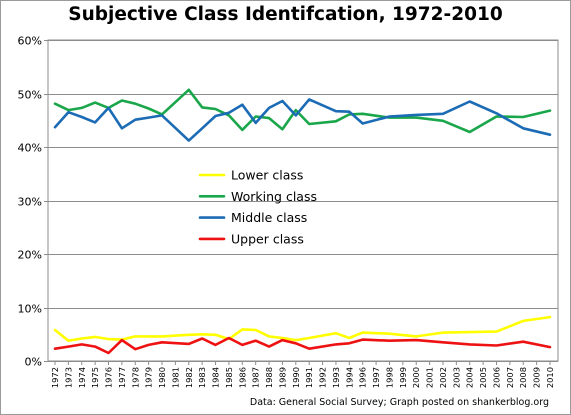 Image resolution: width=571 pixels, height=415 pixels. Describe the element at coordinates (30, 95) in the screenshot. I see `y-tick-label: 50%` at that location.